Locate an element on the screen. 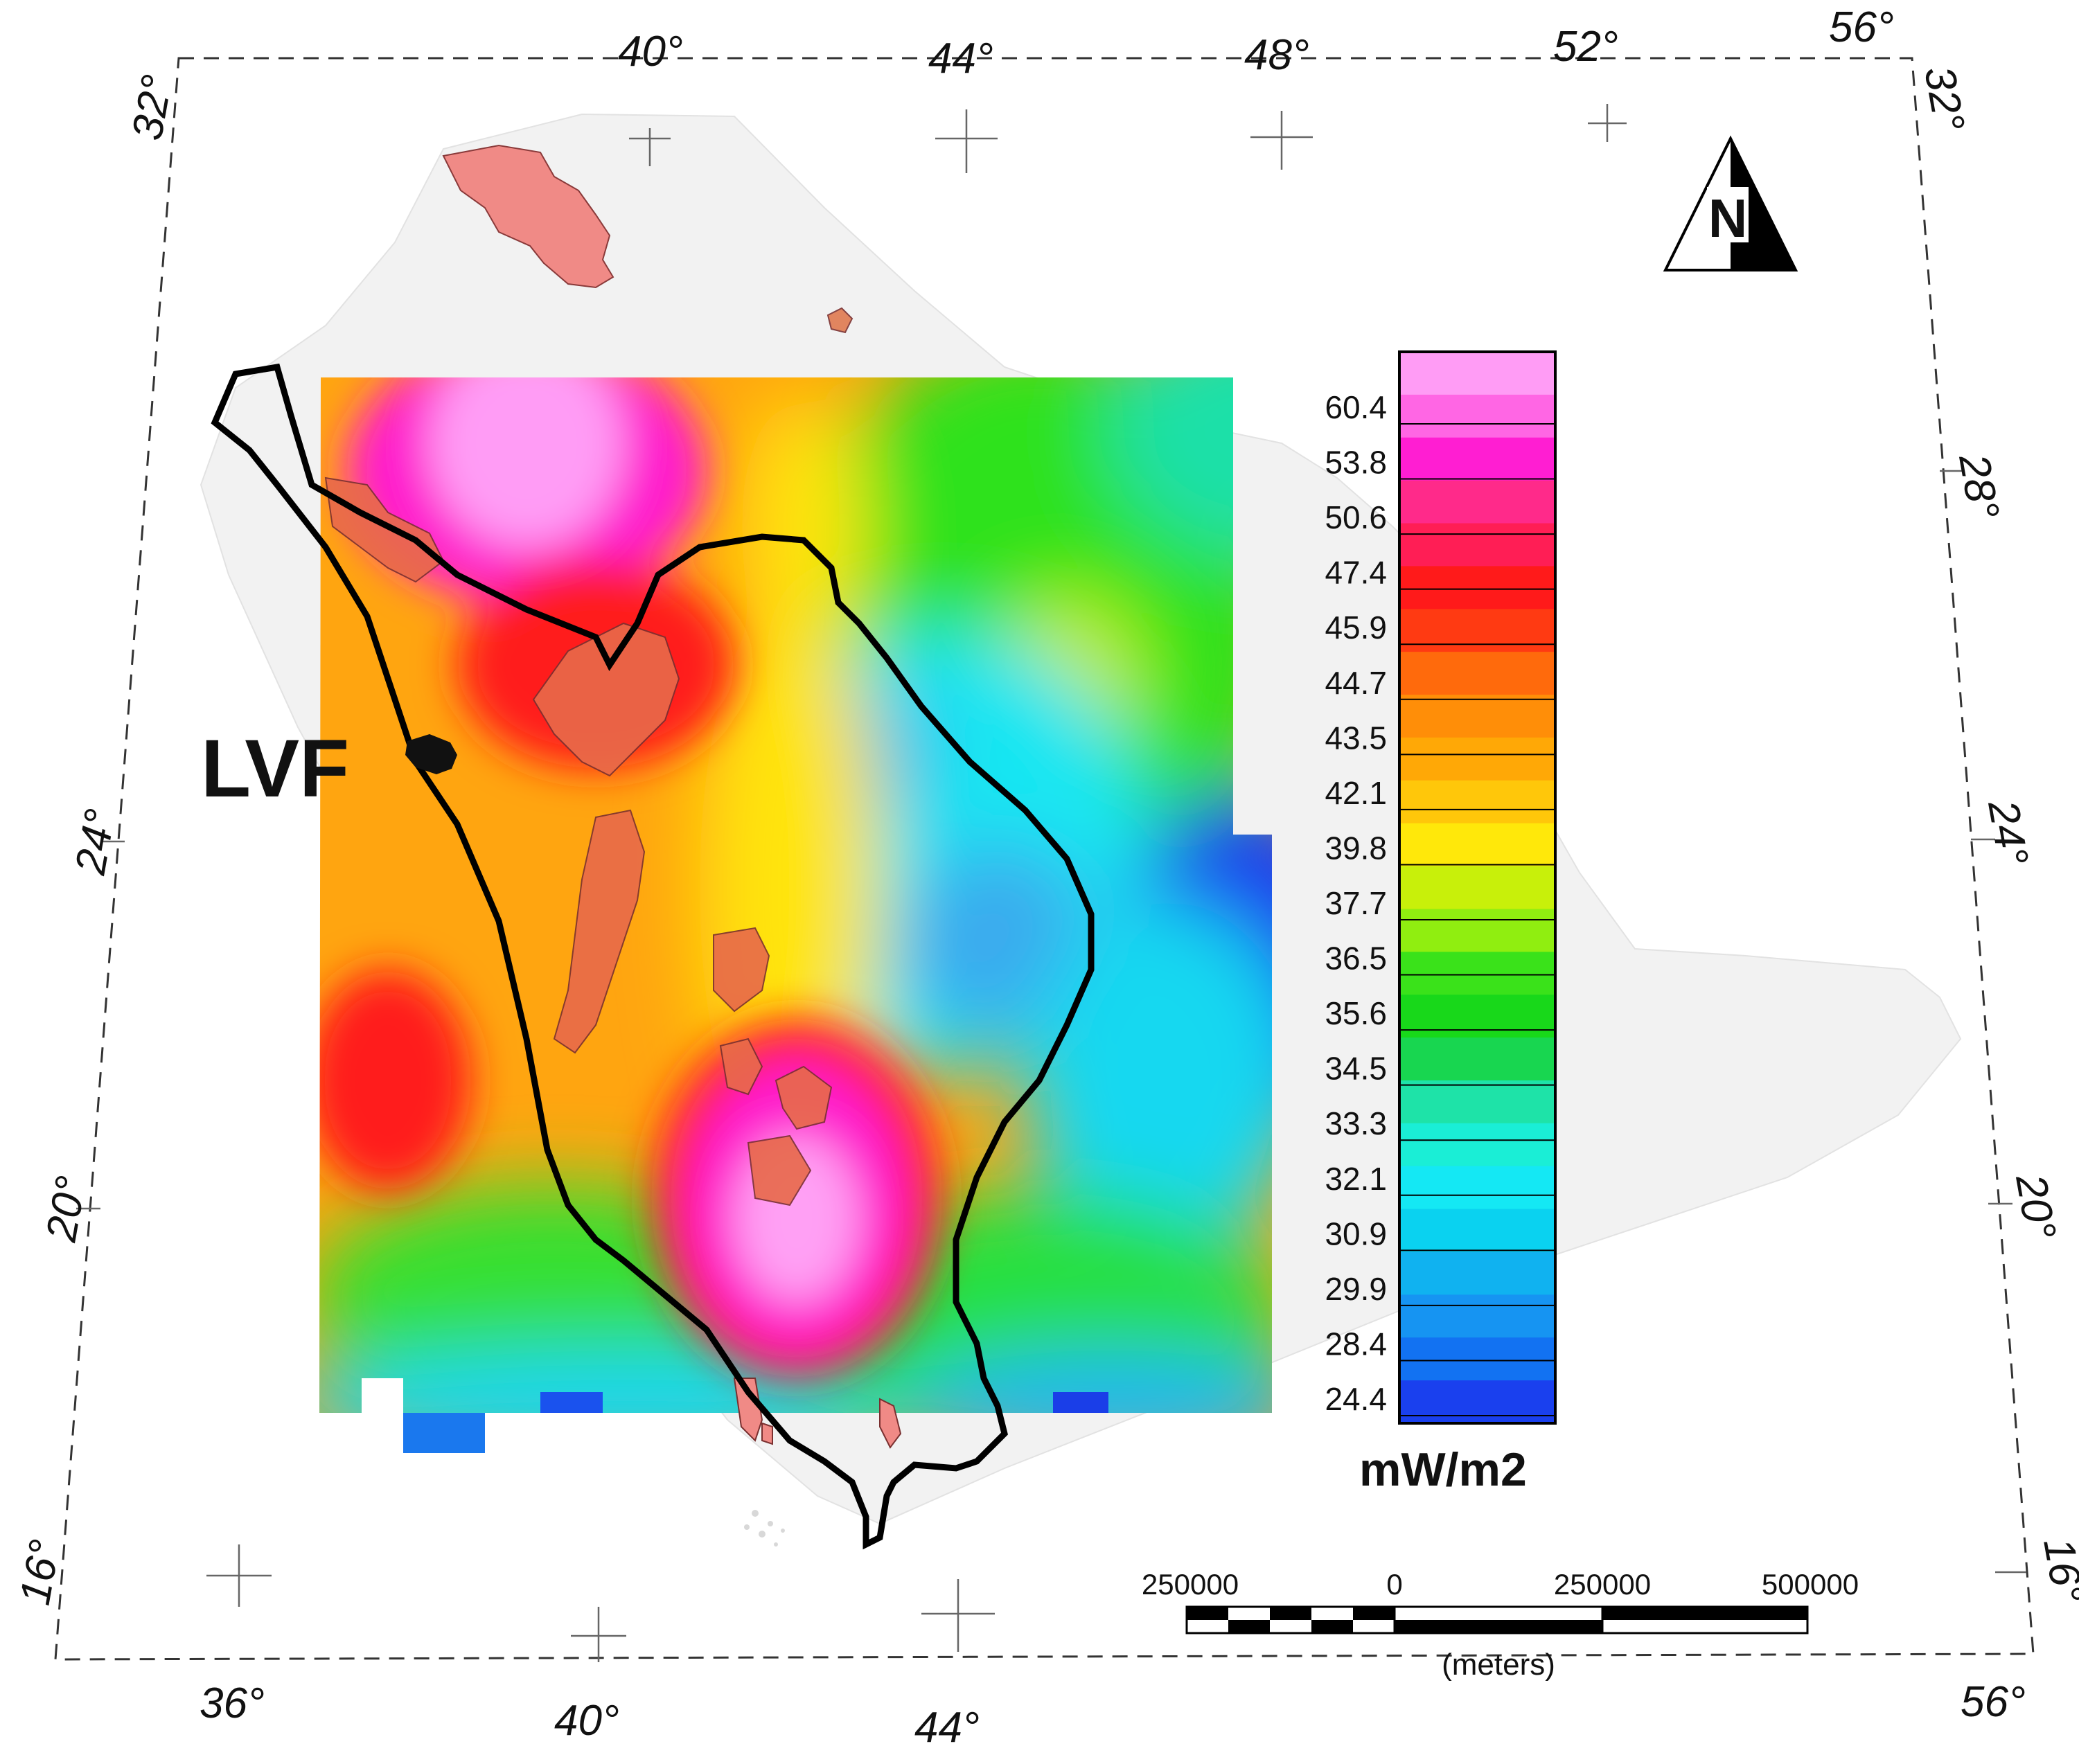 Image resolution: width=2079 pixels, height=1764 pixels. right-lat-label-16: 16° is located at coordinates (2056, 1570).